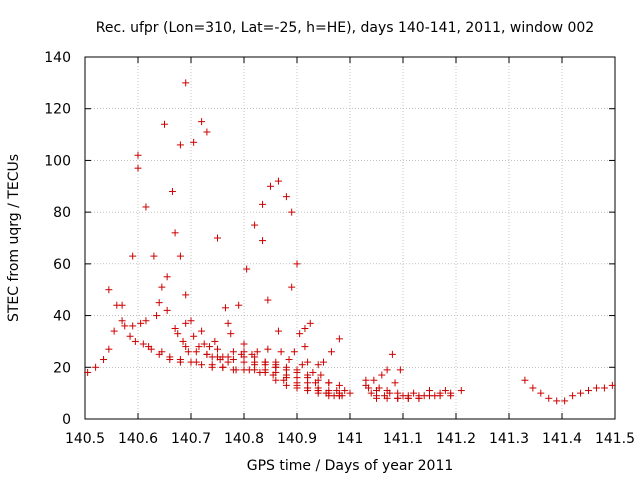 The height and width of the screenshot is (480, 640). Describe the element at coordinates (562, 439) in the screenshot. I see `x-tick-label: 141.4` at that location.